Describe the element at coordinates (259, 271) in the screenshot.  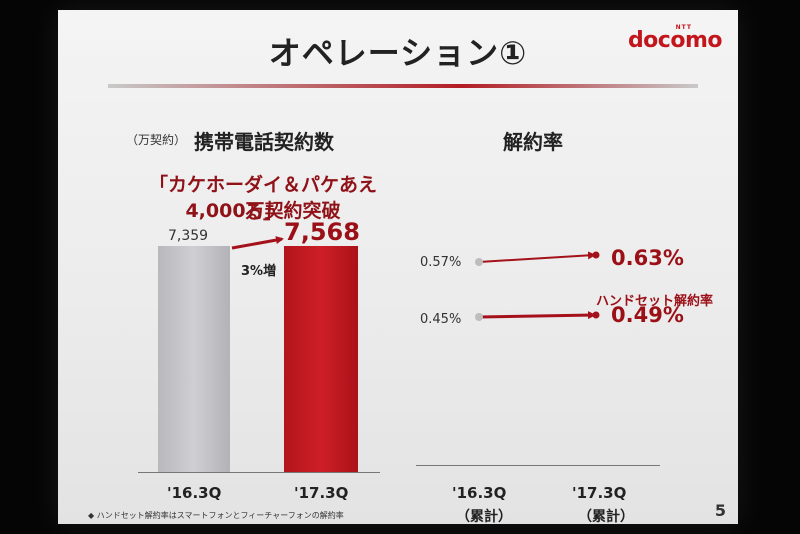
I see `growth-label: 3%増` at that location.